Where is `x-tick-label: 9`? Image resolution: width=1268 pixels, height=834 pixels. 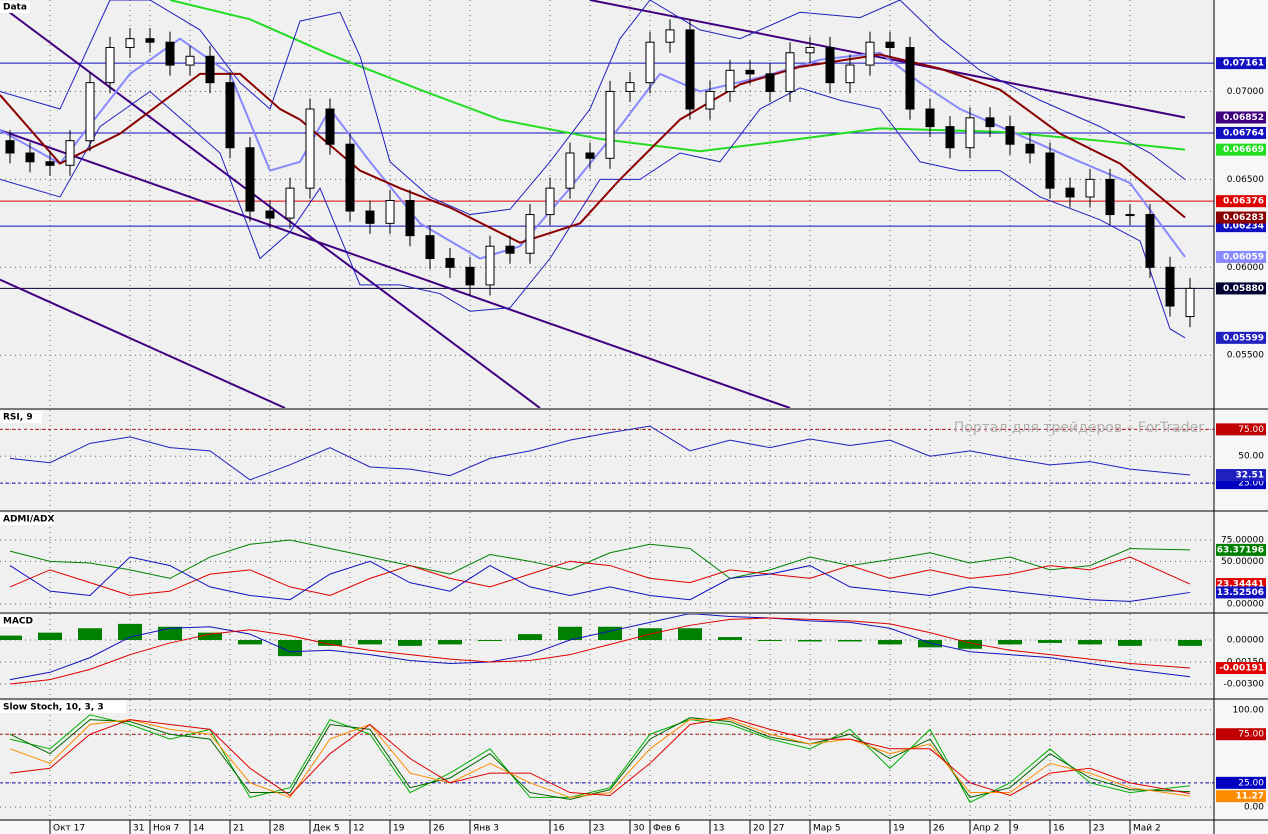
x-tick-label: 9 is located at coordinates (1016, 829).